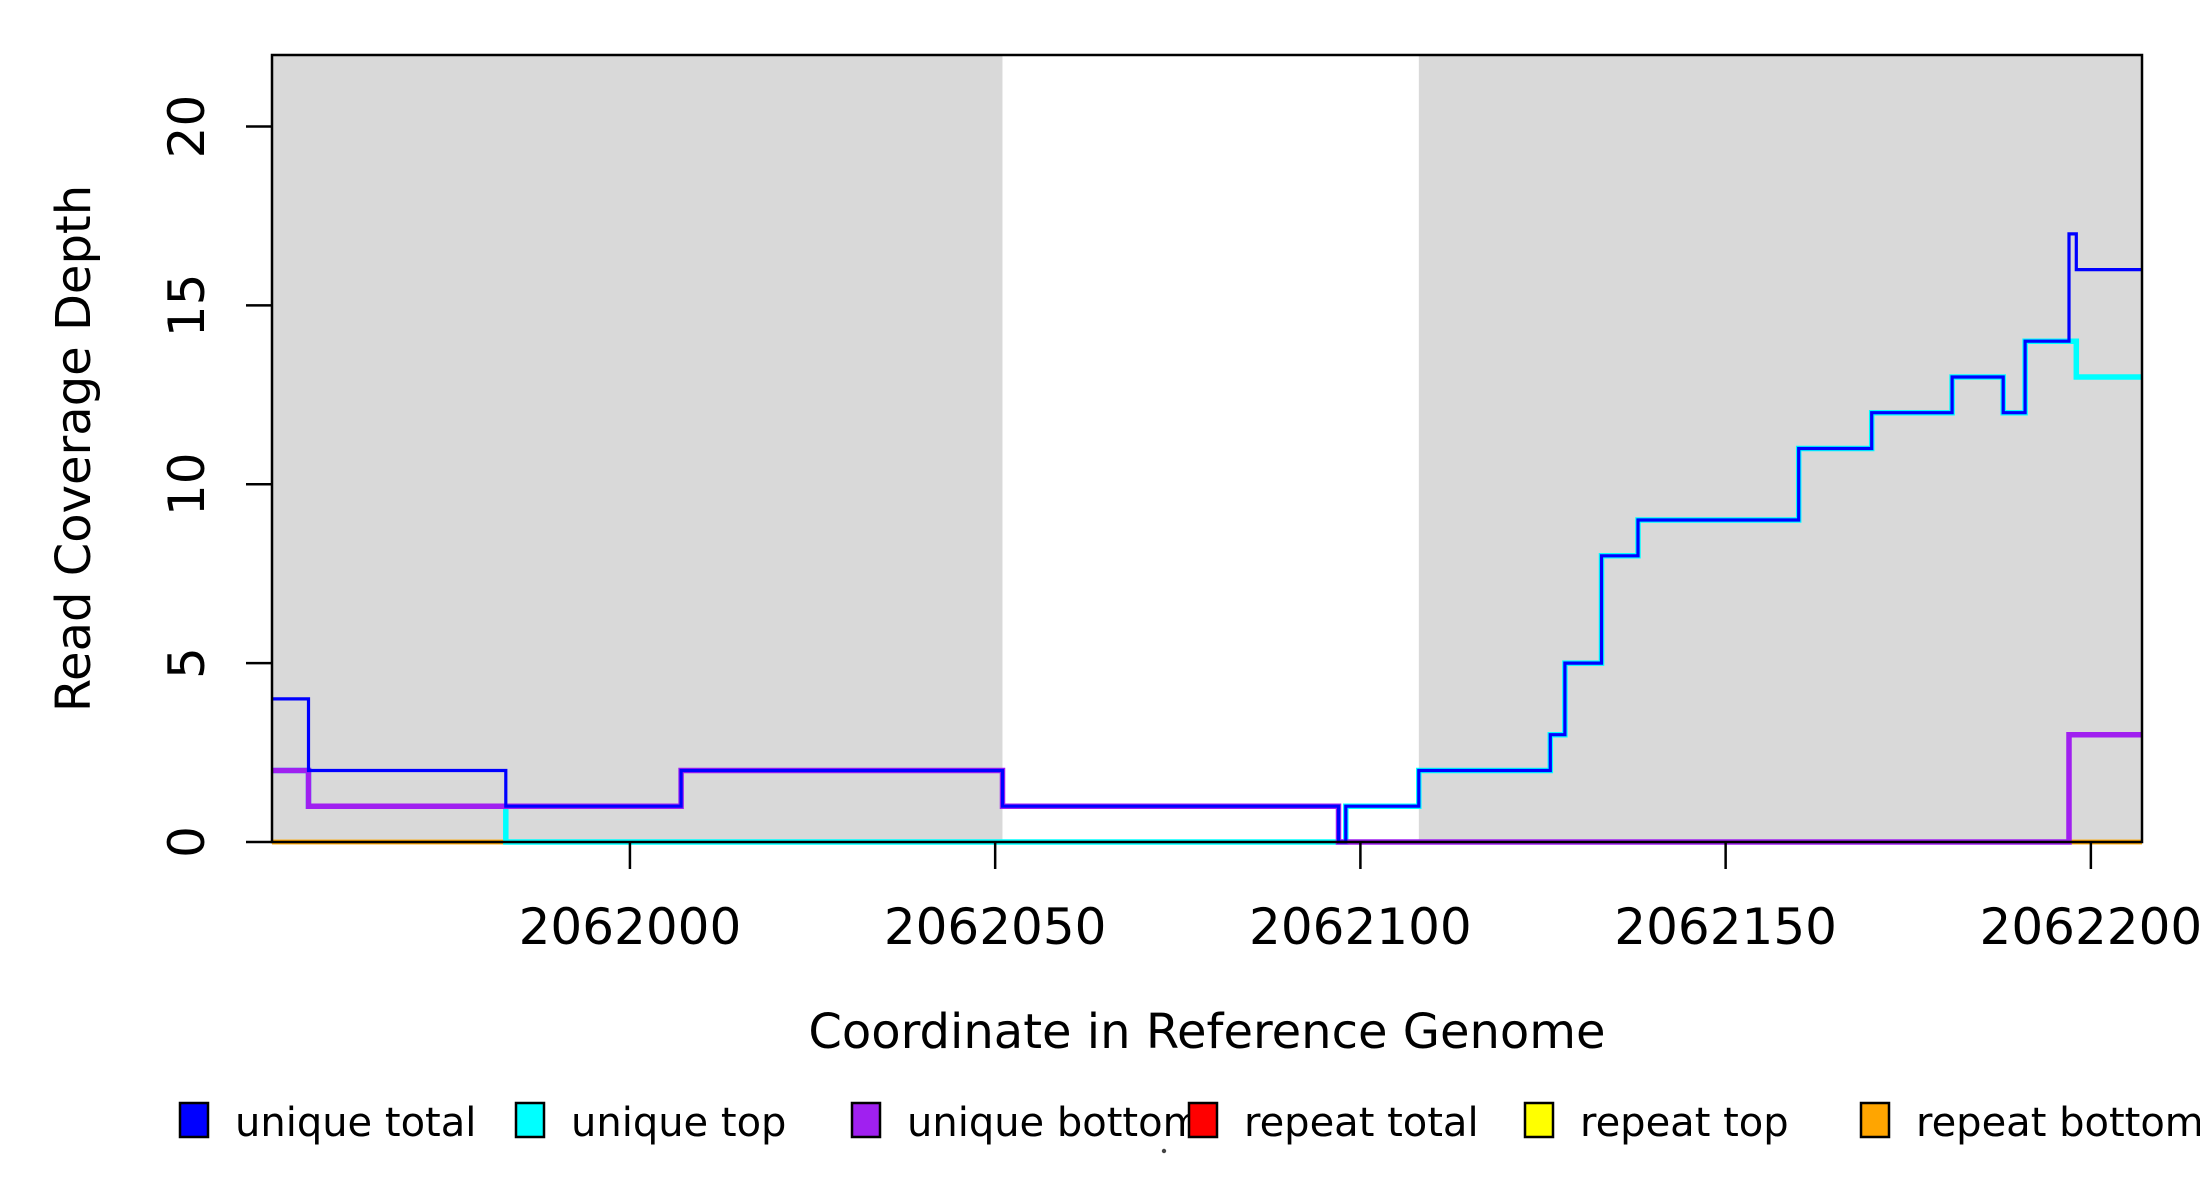 This screenshot has width=2200, height=1200. I want to click on y-tick-label: 20, so click(187, 127).